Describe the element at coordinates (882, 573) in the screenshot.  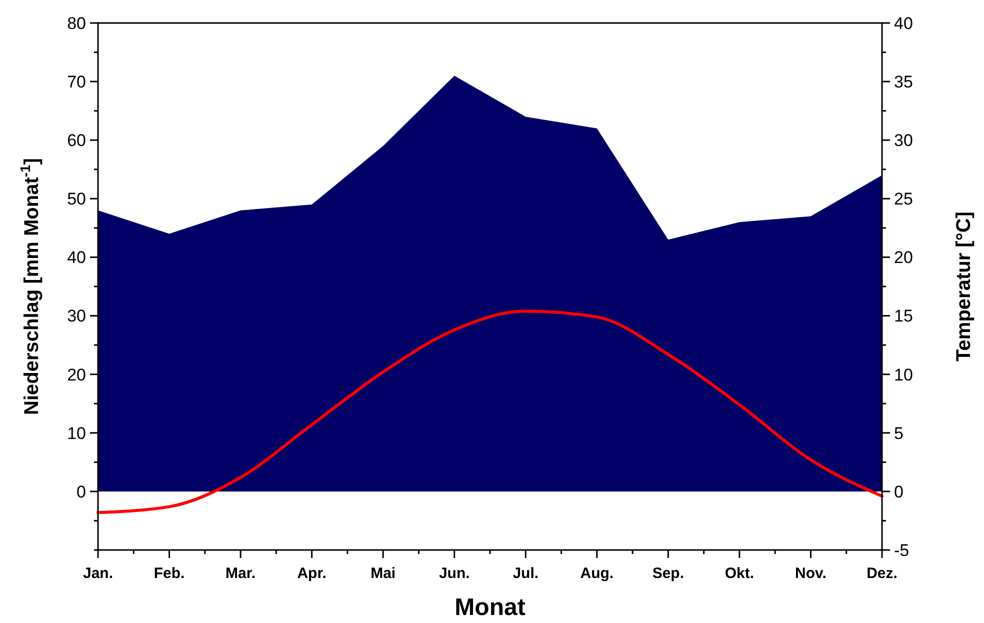
I see `x-tick-label: Dez.` at that location.